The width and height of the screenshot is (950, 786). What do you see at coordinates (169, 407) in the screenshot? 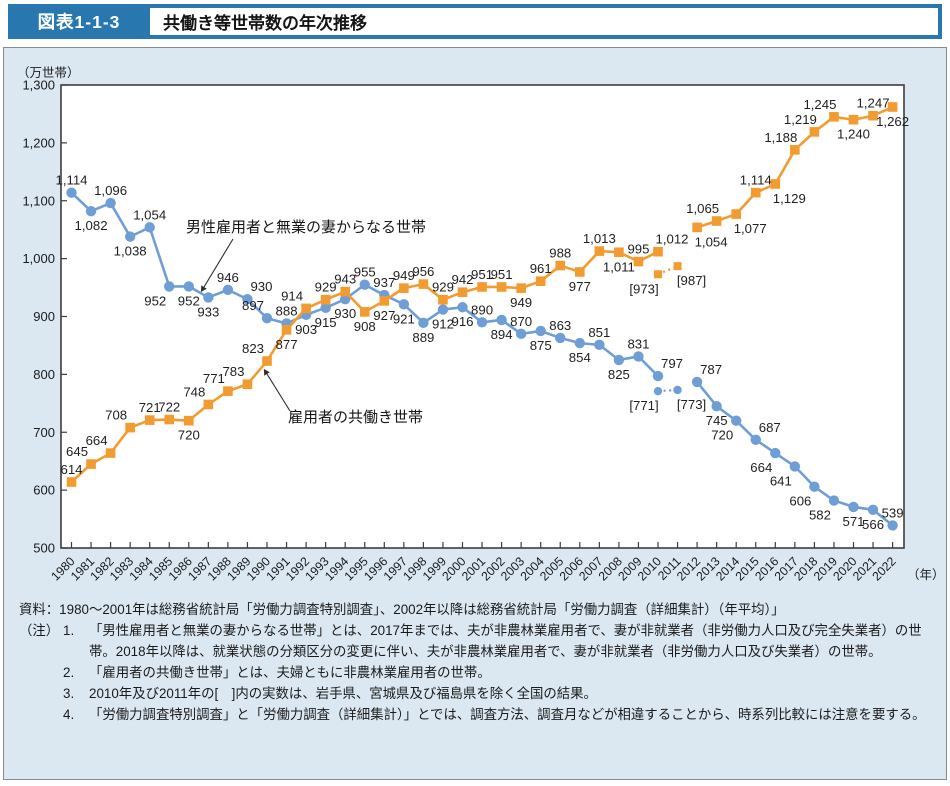
I see `data-label: 722` at bounding box center [169, 407].